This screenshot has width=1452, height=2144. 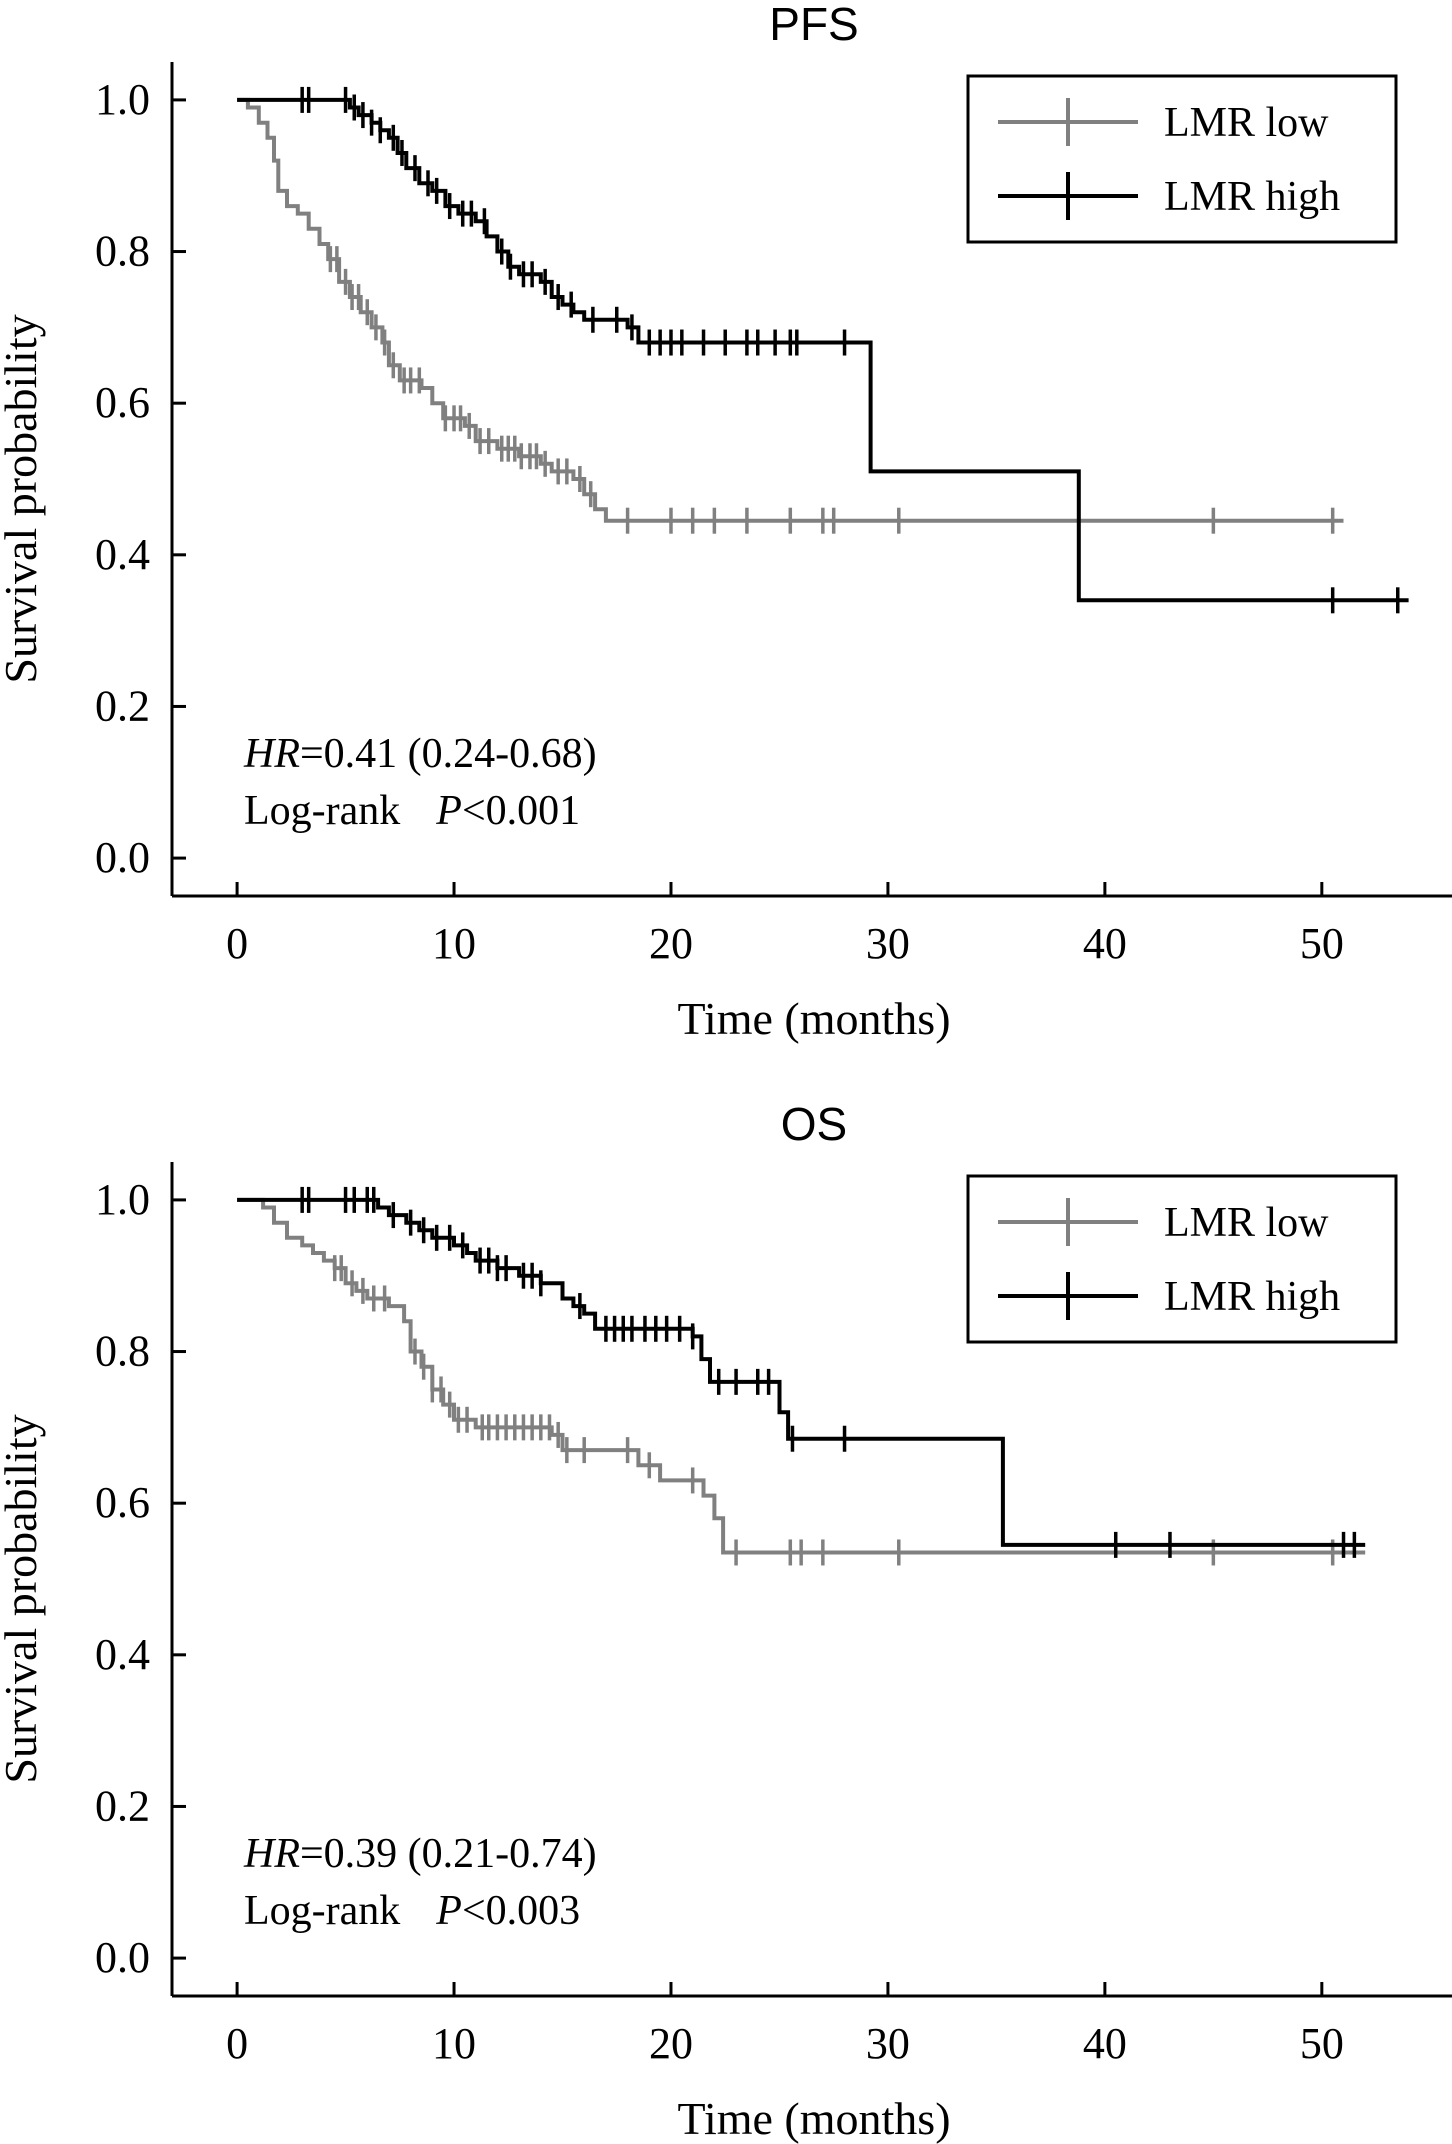 I want to click on series-lmr-high, so click(x=801, y=1372).